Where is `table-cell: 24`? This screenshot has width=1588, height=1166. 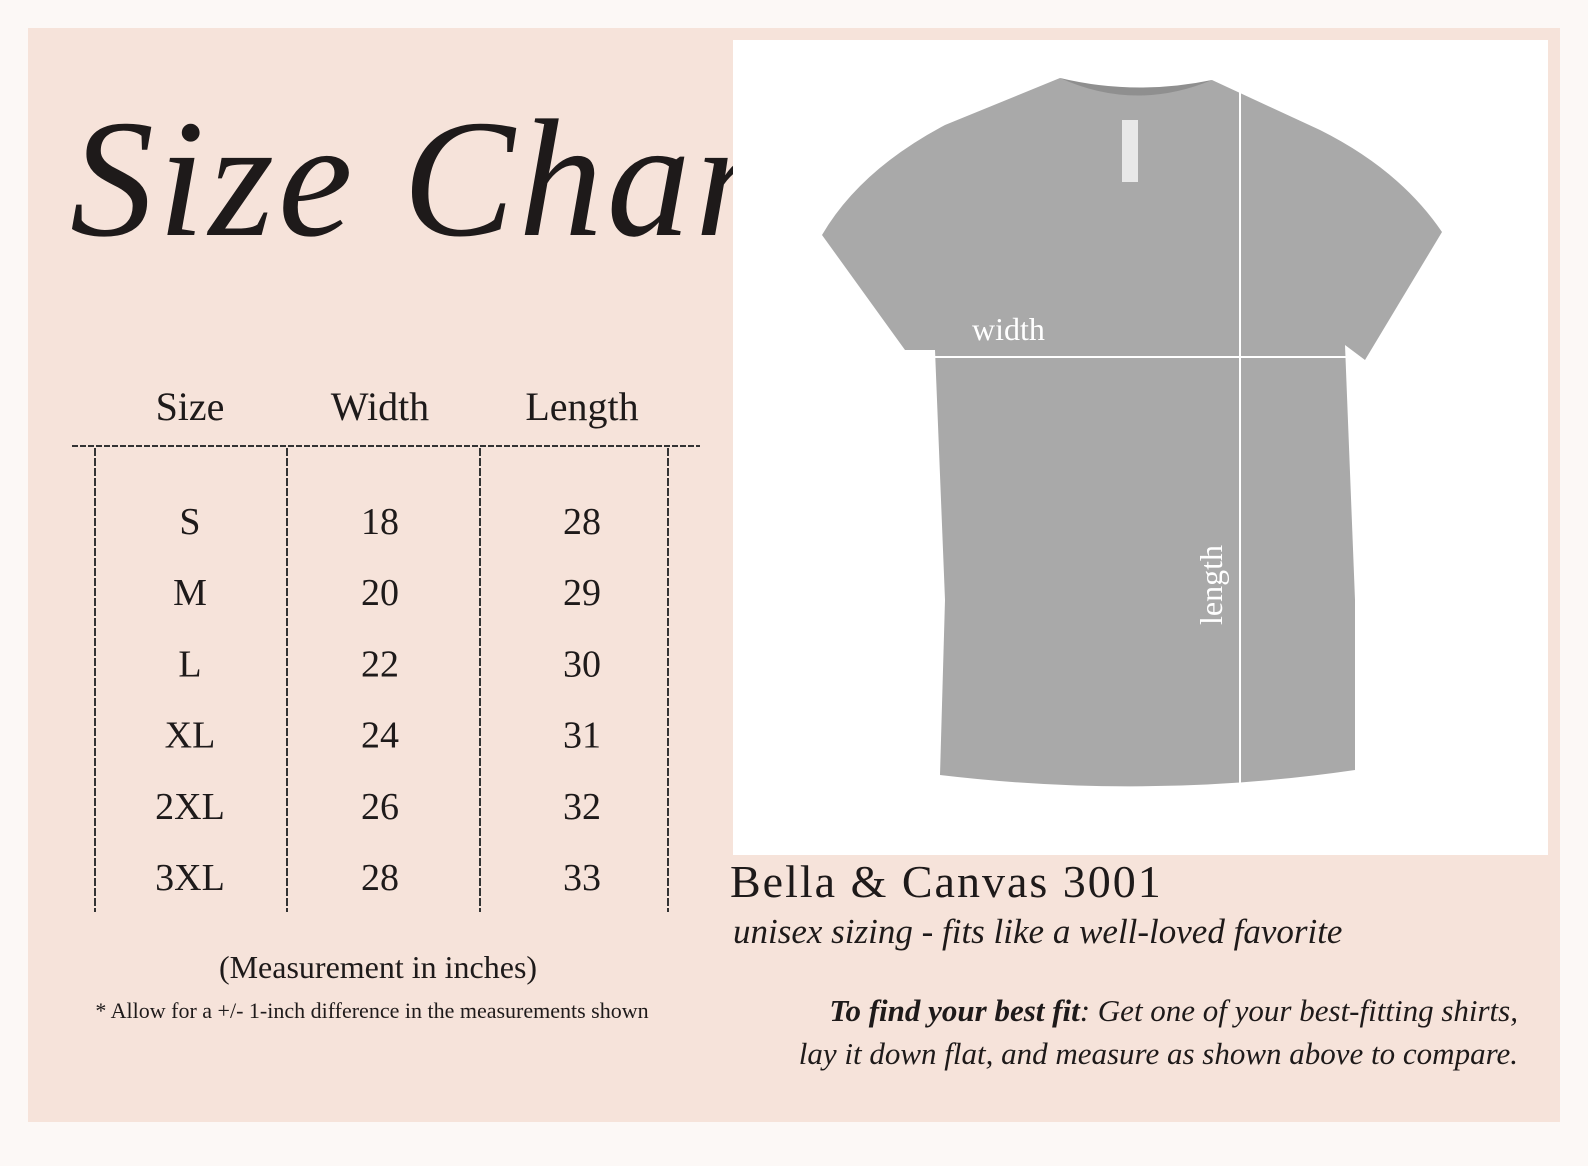
table-cell: 24 is located at coordinates (380, 736).